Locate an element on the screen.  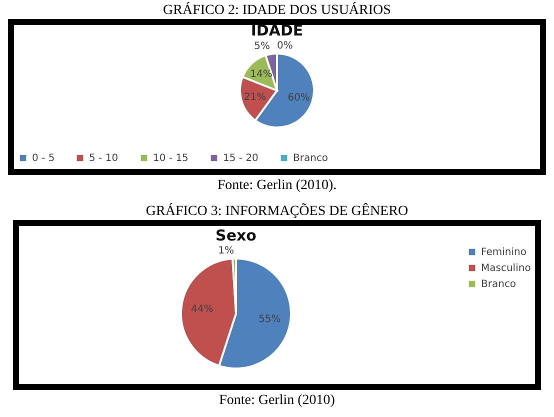
text: GRÁFICO 3: INFORMAÇÕES DE GÊNERO is located at coordinates (277, 212).